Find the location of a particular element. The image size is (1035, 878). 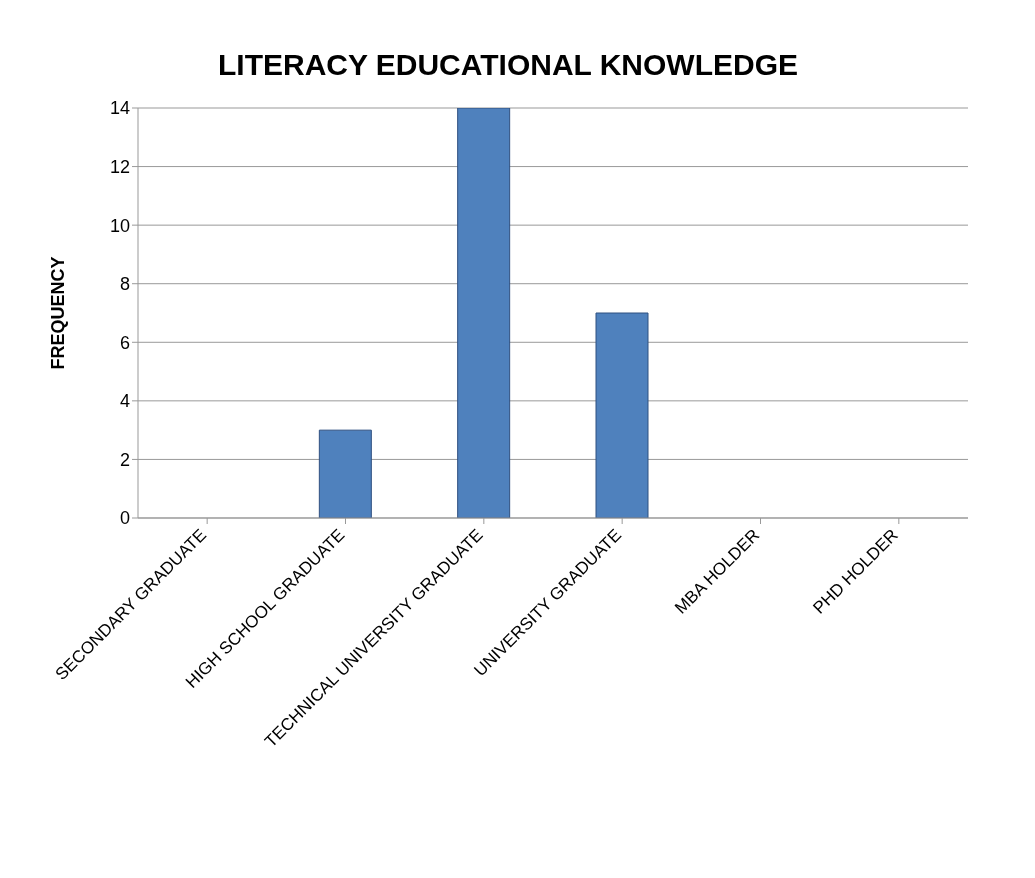

y-tick-label: 14 is located at coordinates (119, 108).